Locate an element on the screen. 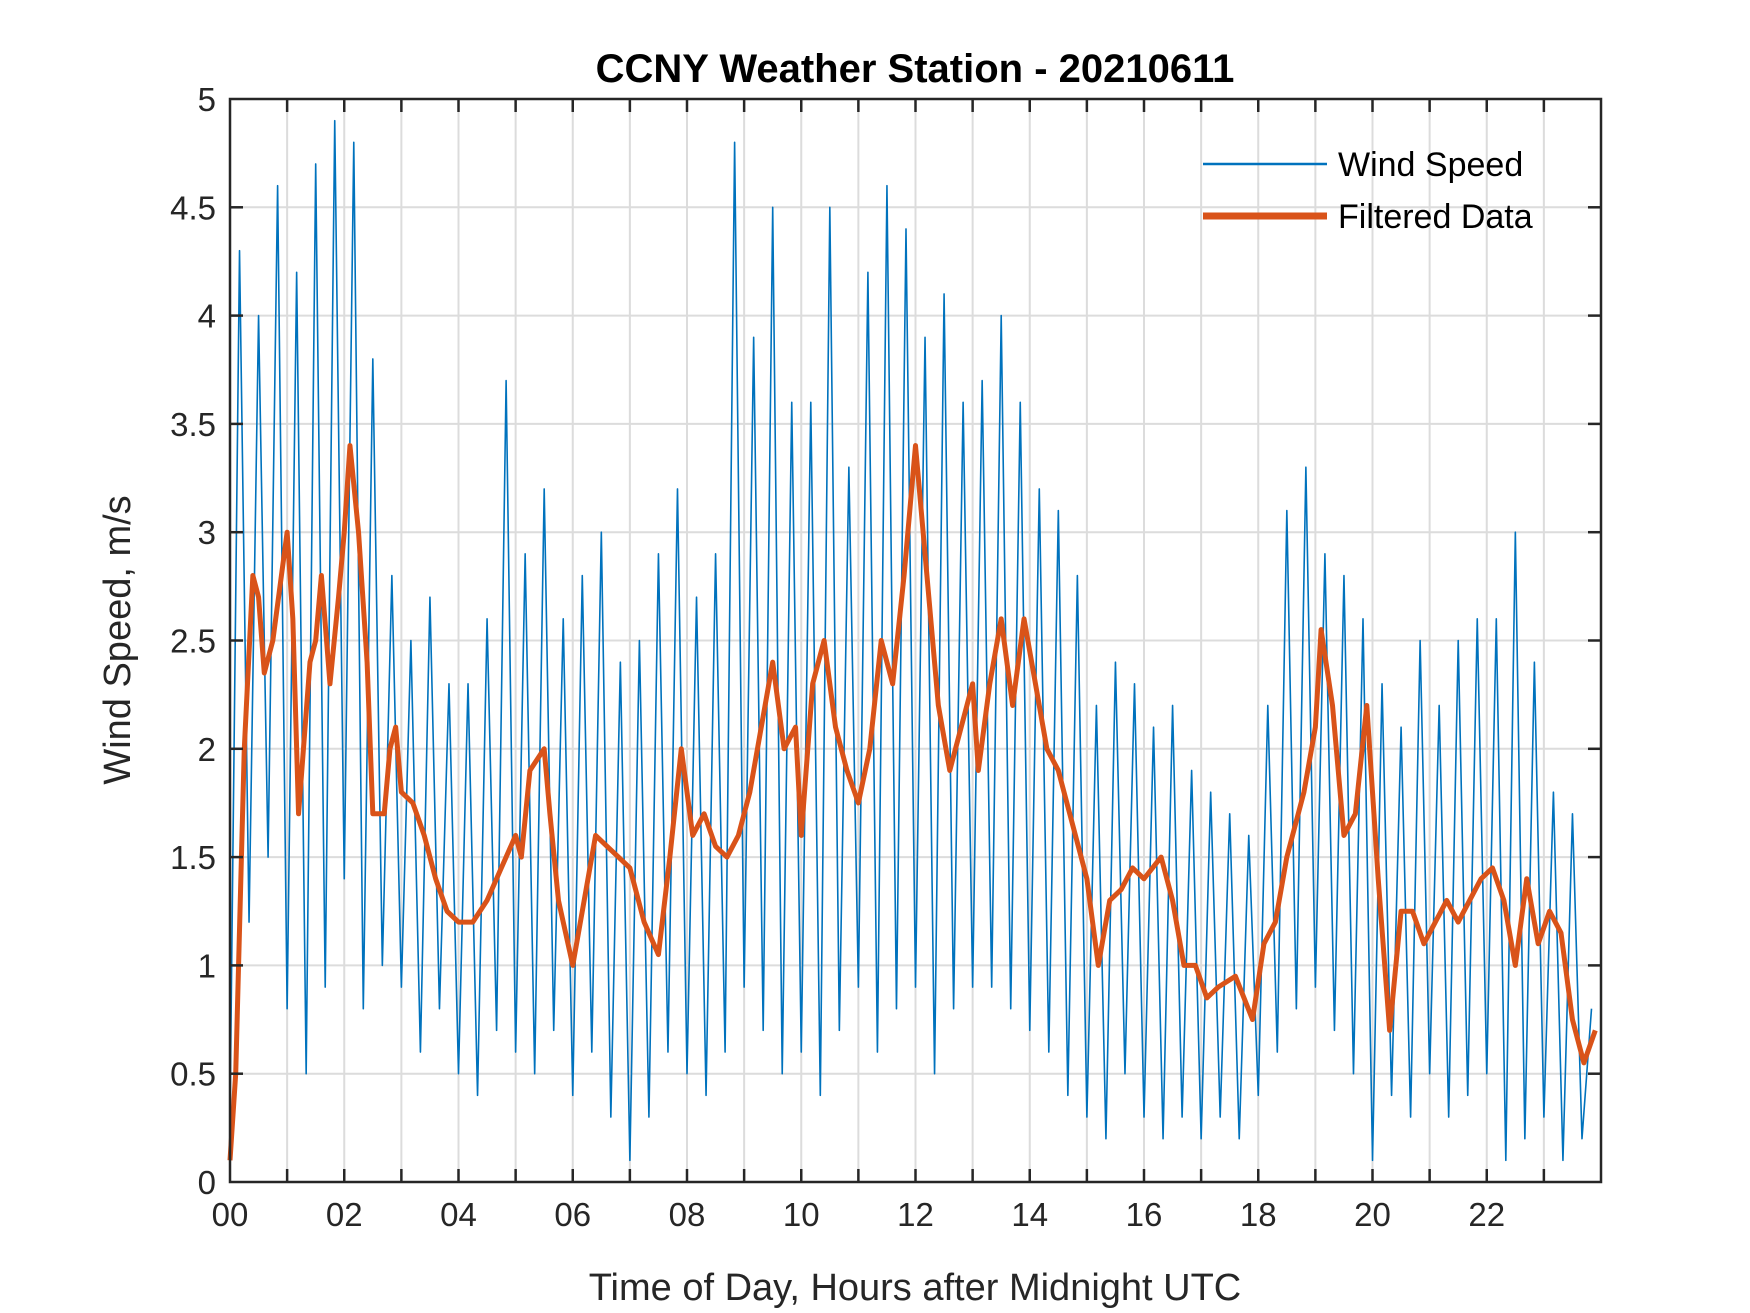 This screenshot has width=1750, height=1313. x-tick-label: 10 is located at coordinates (801, 1214).